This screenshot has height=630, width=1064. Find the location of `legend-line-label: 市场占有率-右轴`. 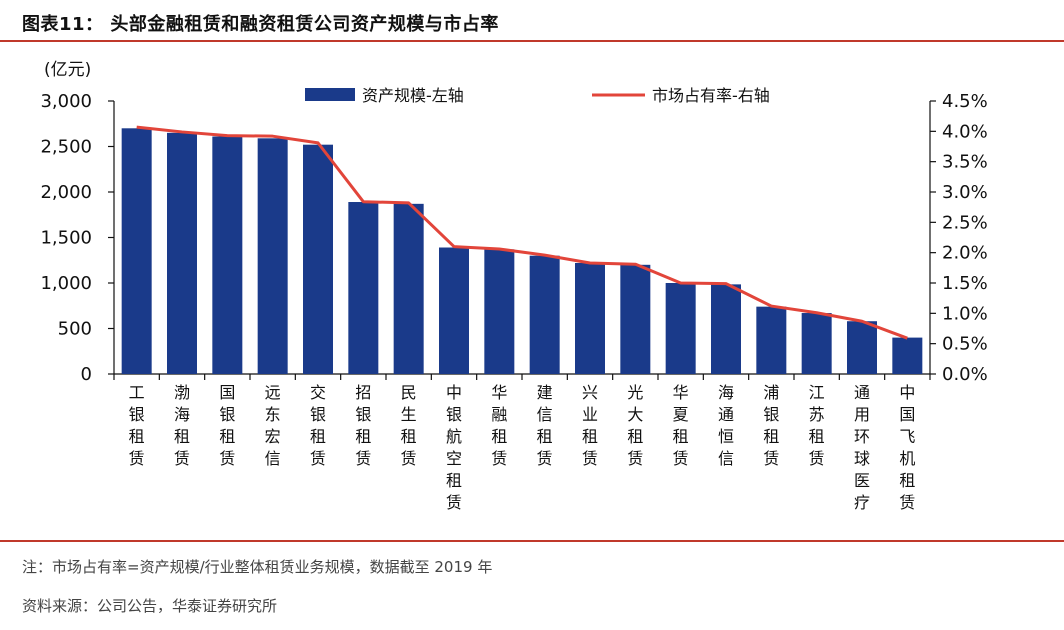

legend-line-label: 市场占有率-右轴 is located at coordinates (711, 95).